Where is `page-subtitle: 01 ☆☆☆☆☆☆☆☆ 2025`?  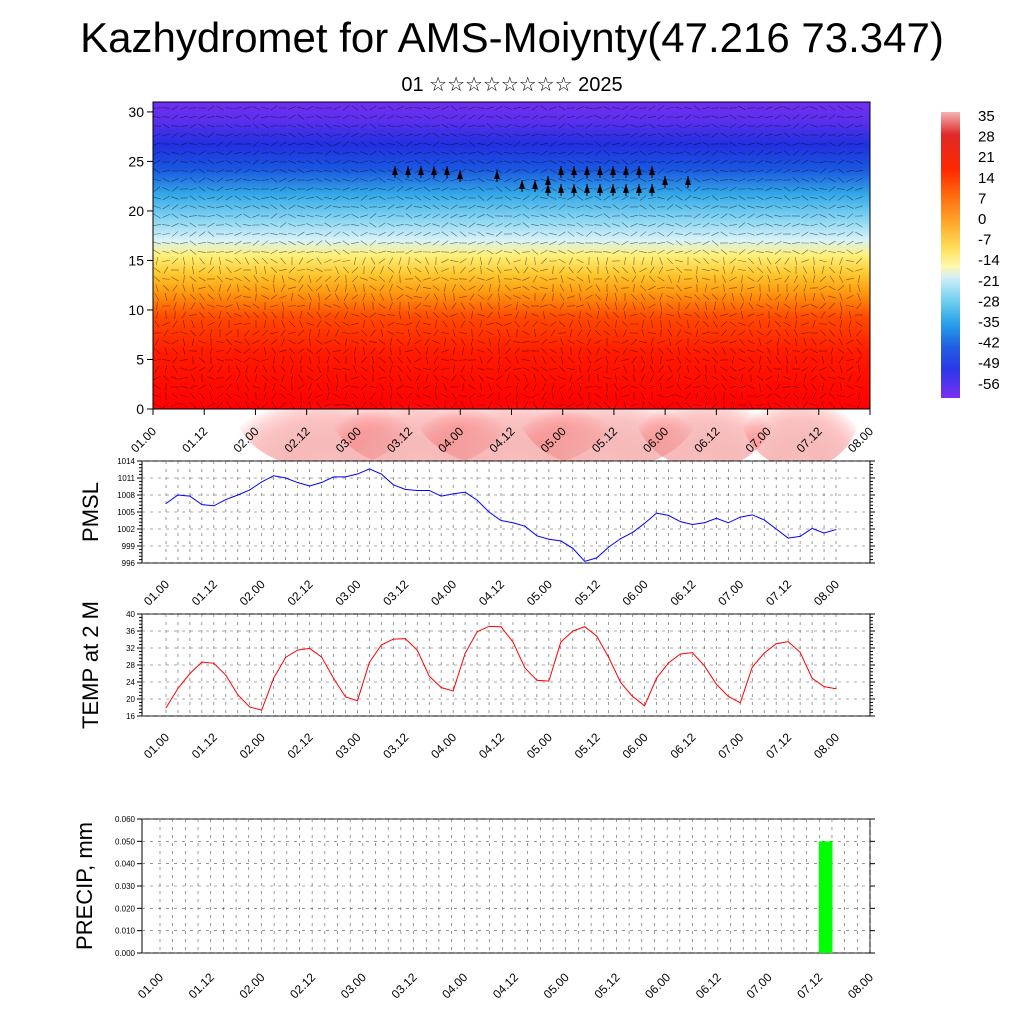 page-subtitle: 01 ☆☆☆☆☆☆☆☆ 2025 is located at coordinates (512, 85).